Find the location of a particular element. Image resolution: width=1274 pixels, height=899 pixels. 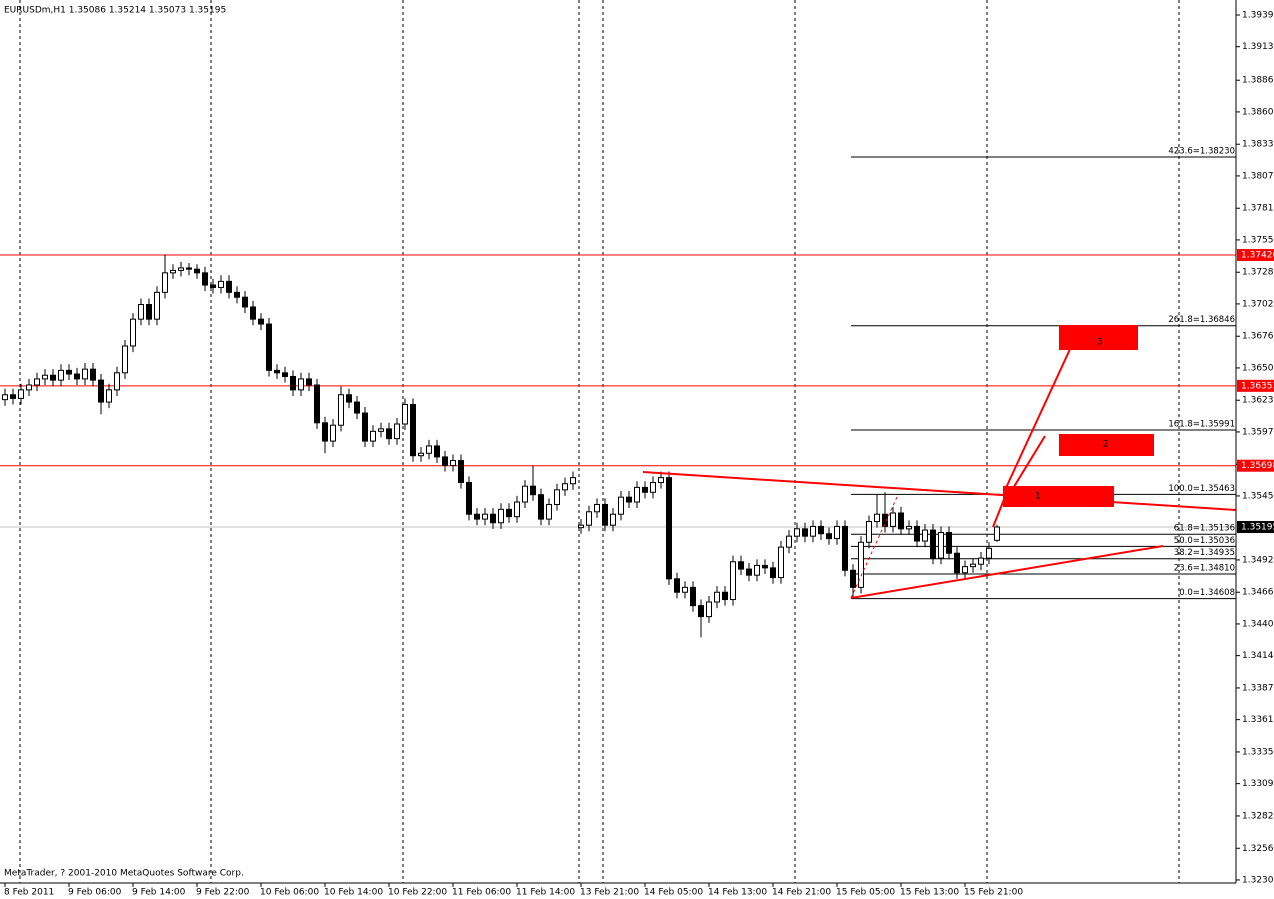

x-tick-label: 15 Feb 13:00 is located at coordinates (929, 893).